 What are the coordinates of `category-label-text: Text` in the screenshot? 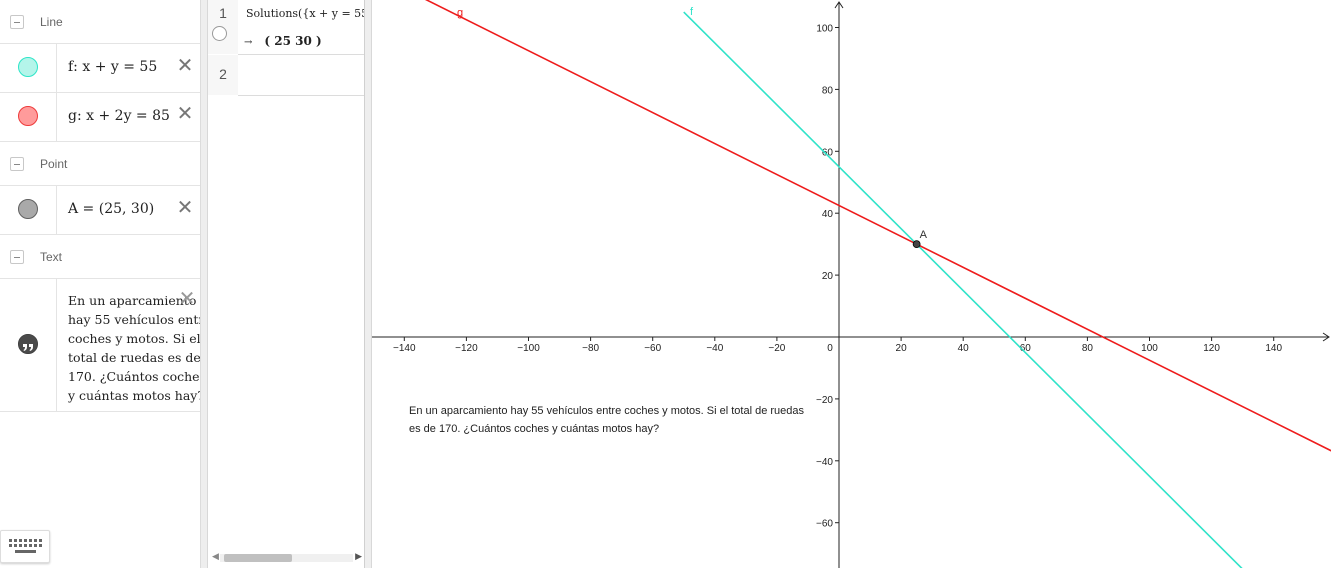 It's located at (51, 257).